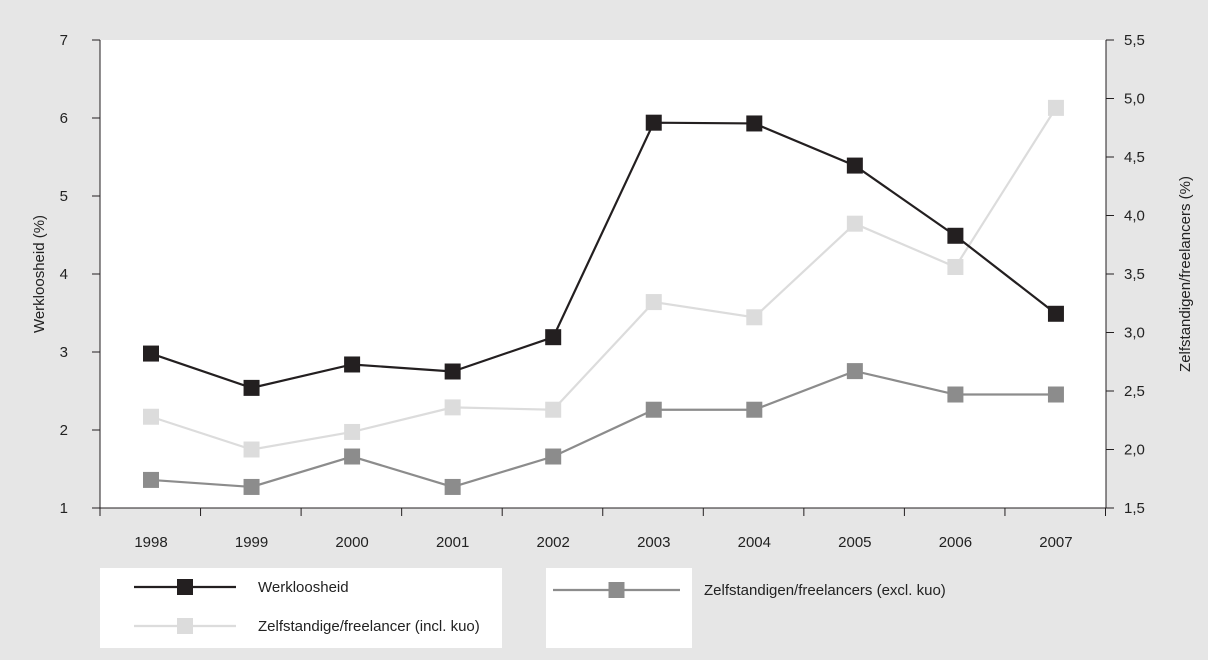 This screenshot has width=1208, height=660. What do you see at coordinates (64, 274) in the screenshot?
I see `y-tick-label-left: 4` at bounding box center [64, 274].